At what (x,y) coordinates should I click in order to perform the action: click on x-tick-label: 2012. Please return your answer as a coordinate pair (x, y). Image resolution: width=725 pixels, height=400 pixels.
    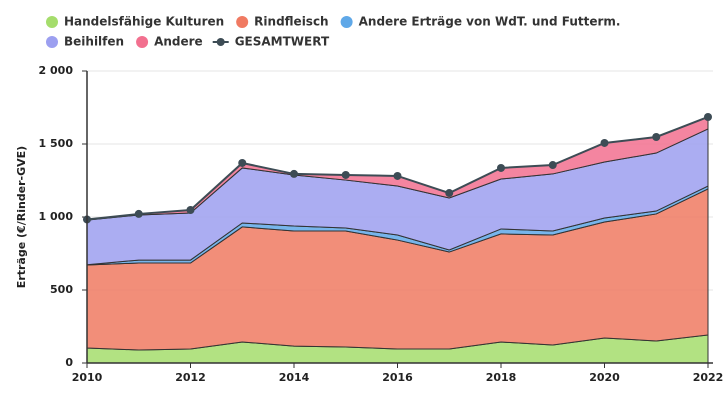
    Looking at the image, I should click on (190, 377).